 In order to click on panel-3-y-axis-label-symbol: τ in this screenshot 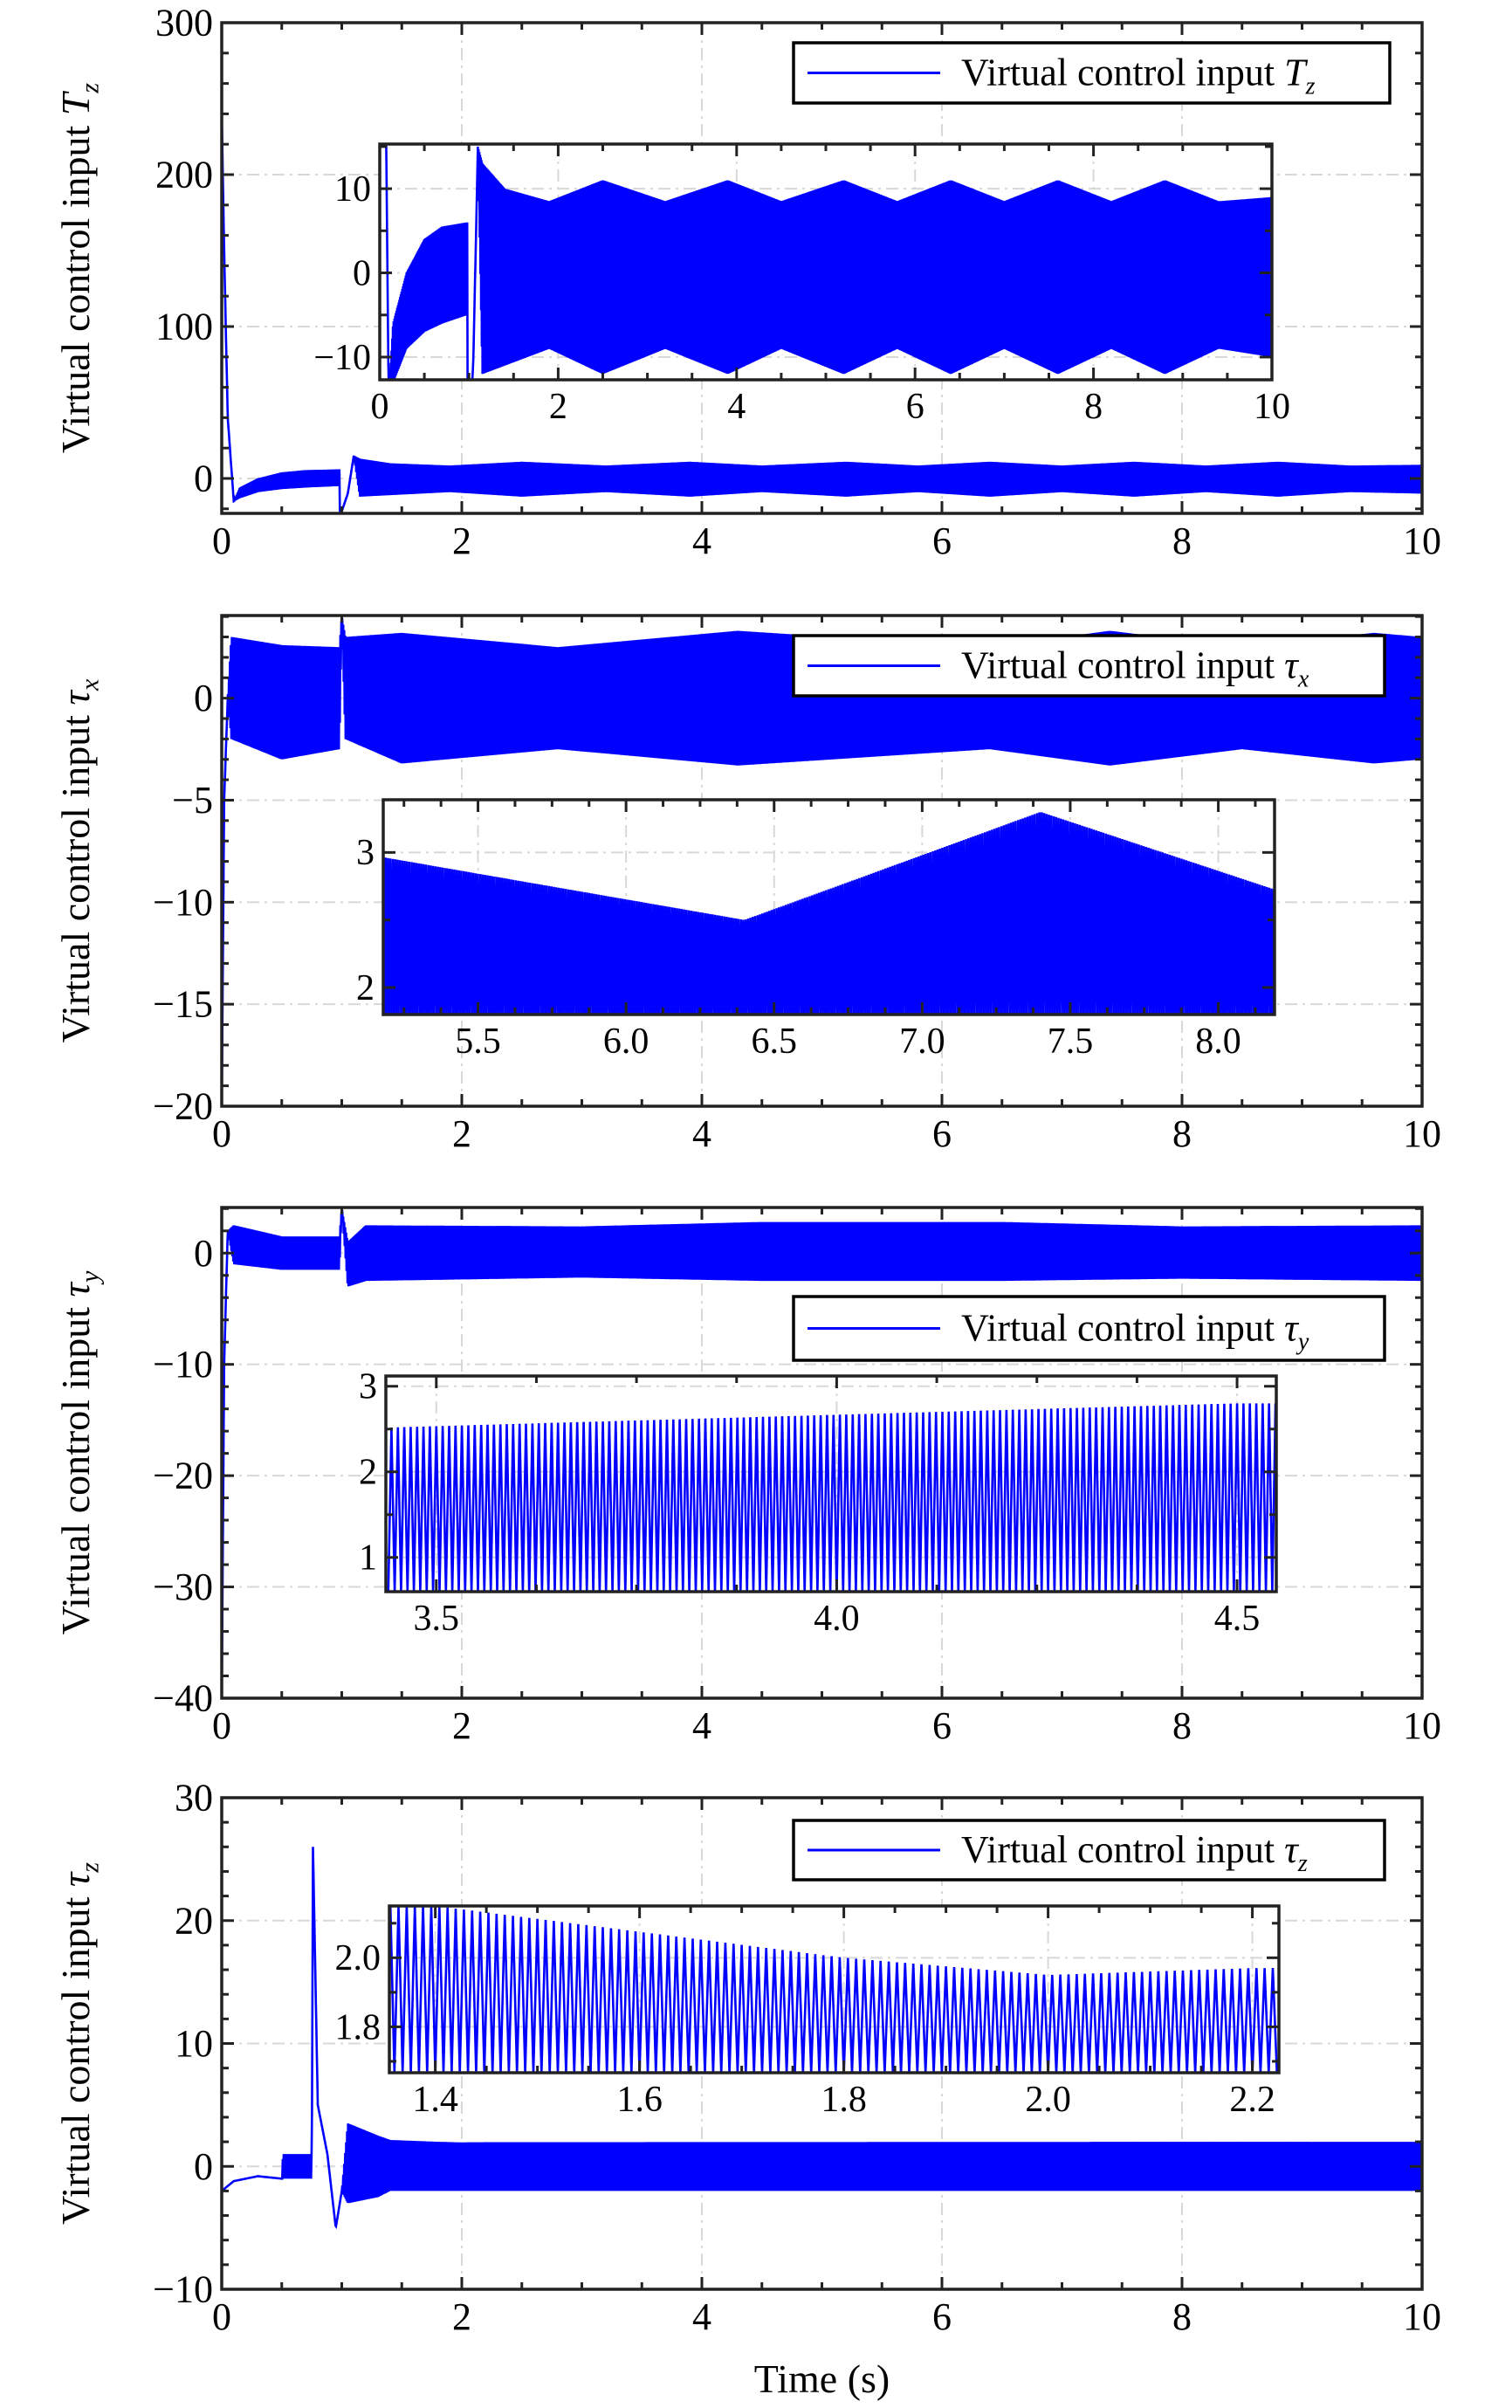, I will do `click(76, 1289)`.